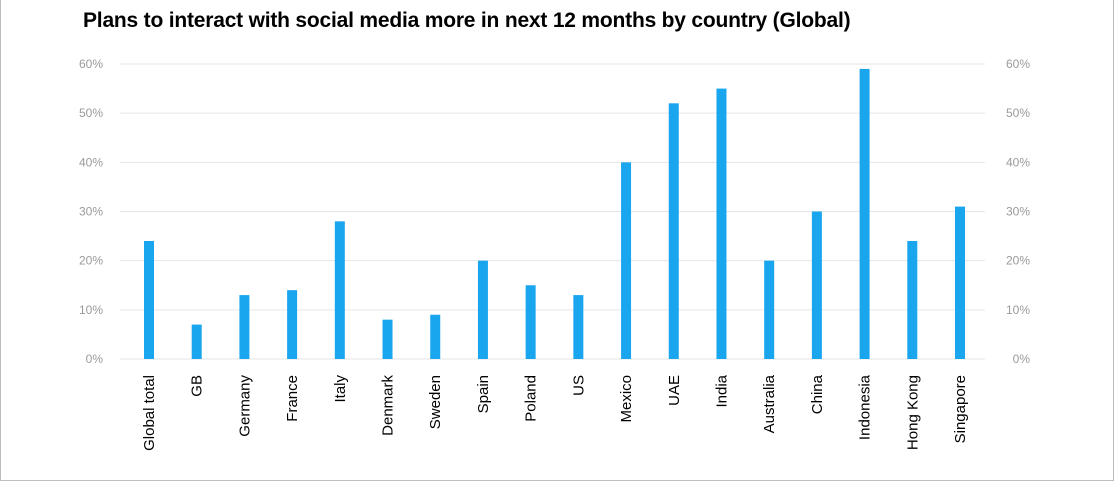 This screenshot has height=482, width=1114. Describe the element at coordinates (865, 407) in the screenshot. I see `x-tick-label: Indonesia` at that location.